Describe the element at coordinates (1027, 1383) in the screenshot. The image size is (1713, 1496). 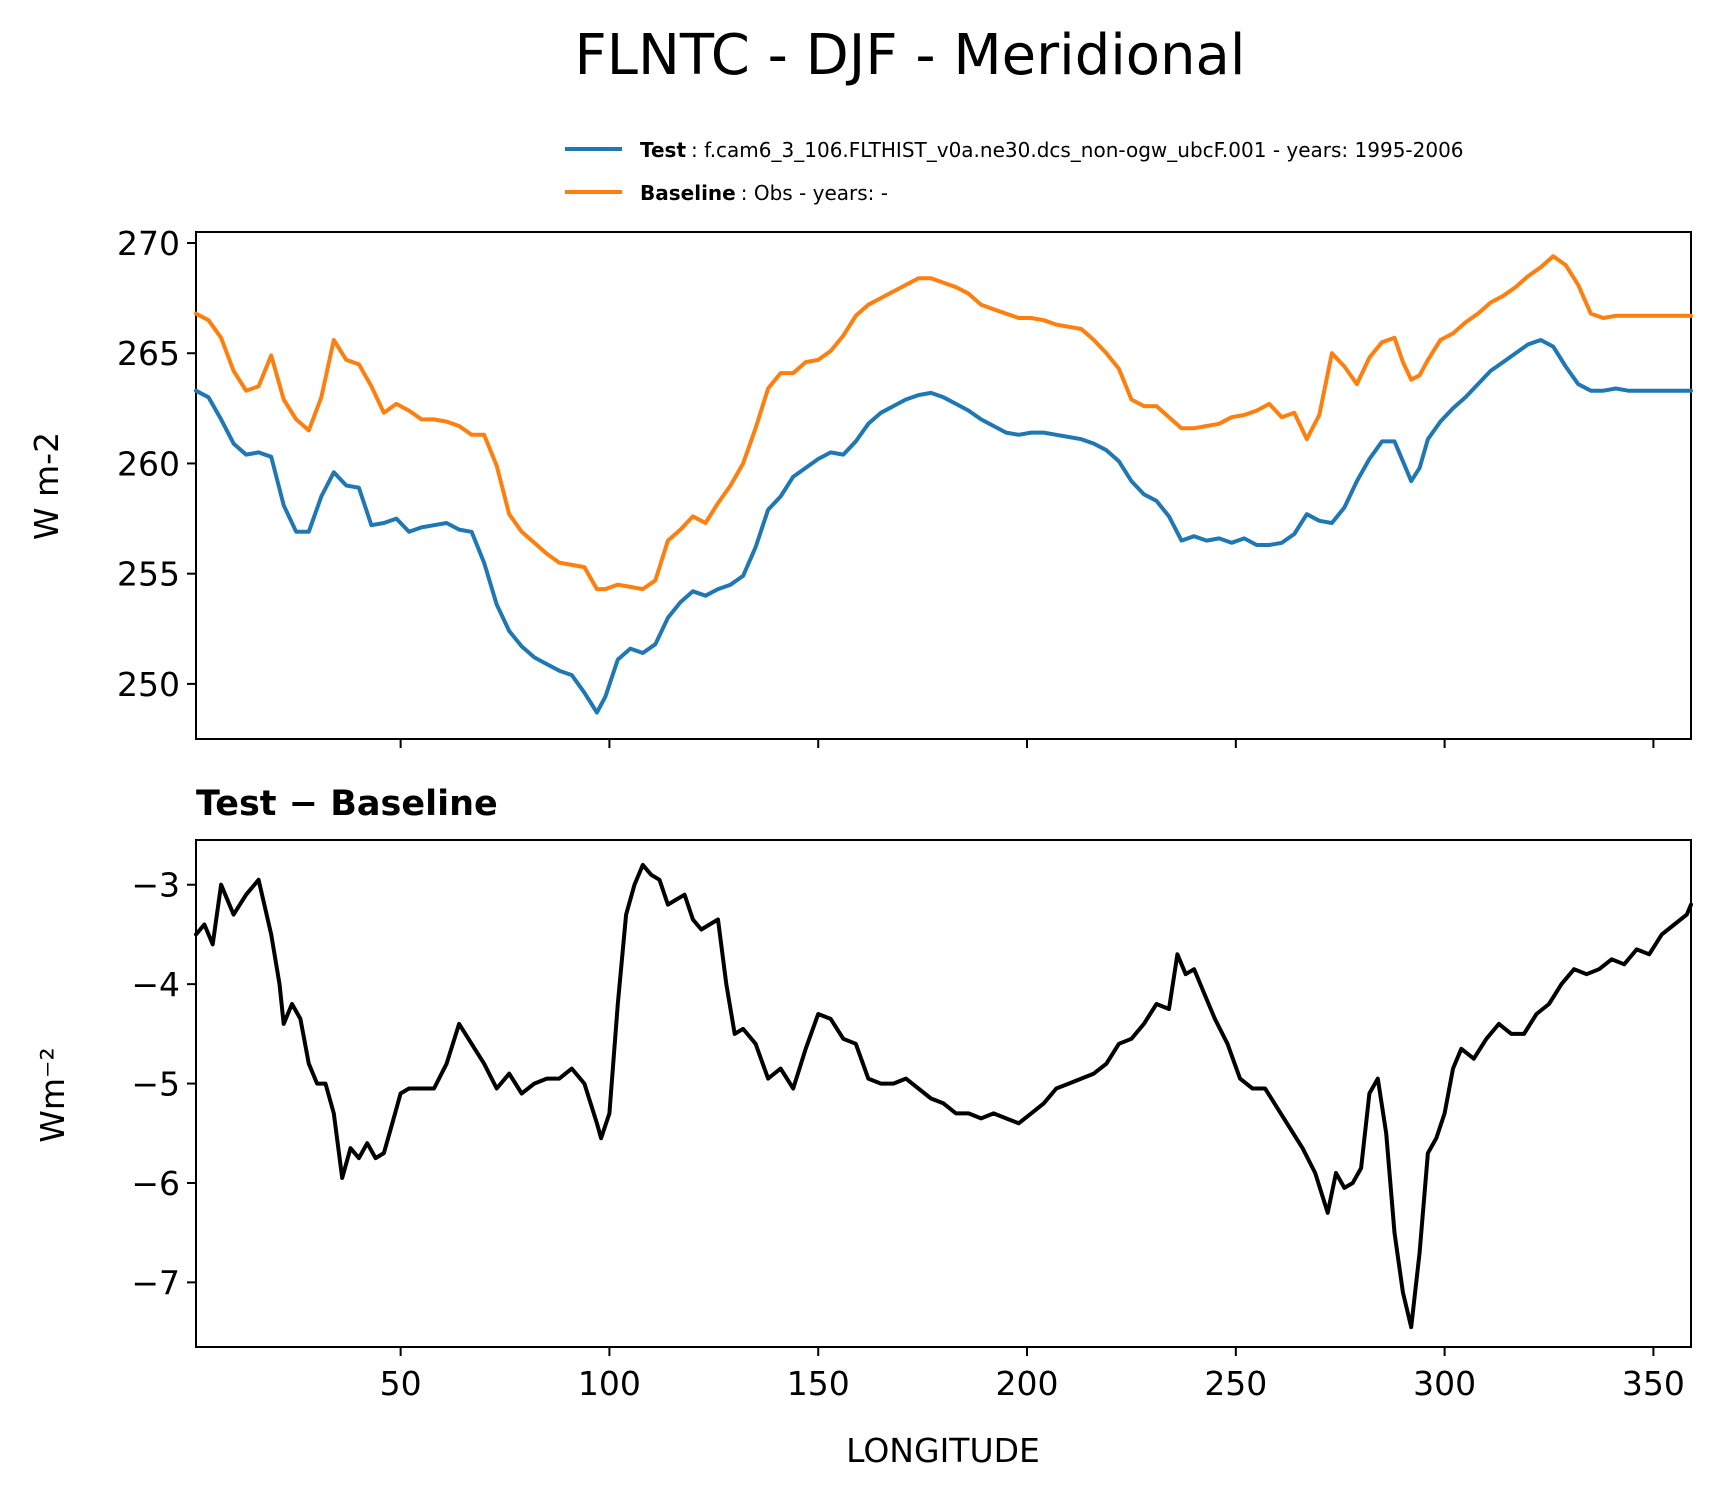
I see `x-tick-label: 200` at that location.